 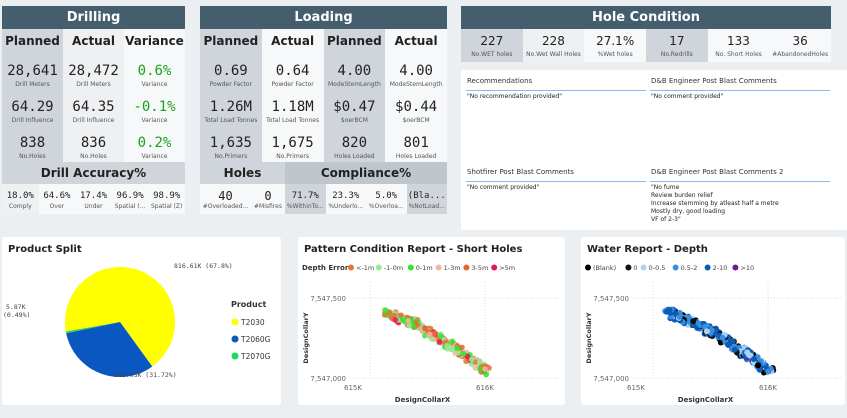 I want to click on column-header: Variance, so click(x=154, y=41).